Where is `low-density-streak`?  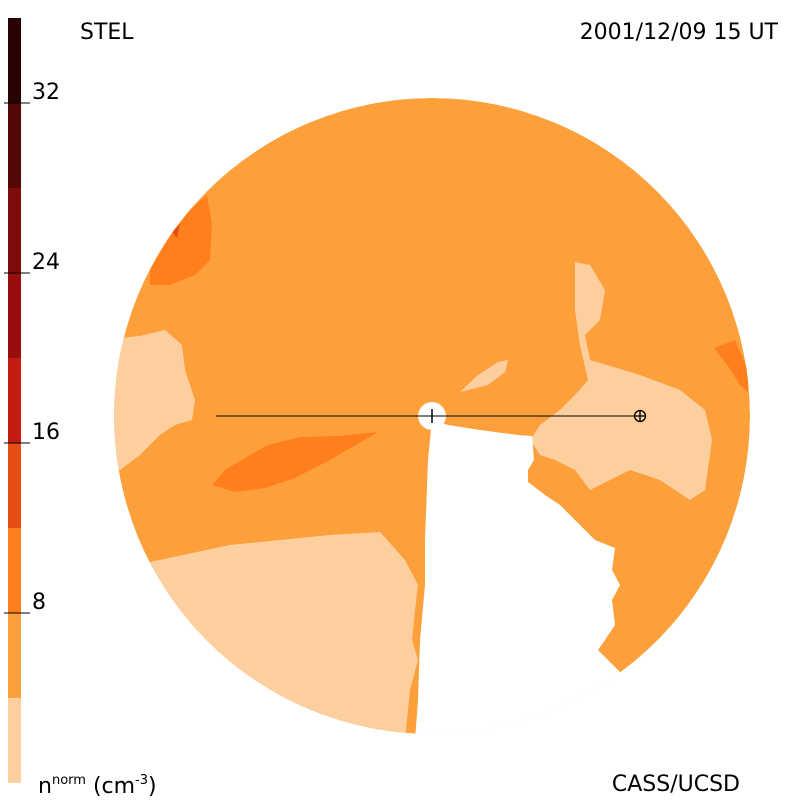
low-density-streak is located at coordinates (484, 376).